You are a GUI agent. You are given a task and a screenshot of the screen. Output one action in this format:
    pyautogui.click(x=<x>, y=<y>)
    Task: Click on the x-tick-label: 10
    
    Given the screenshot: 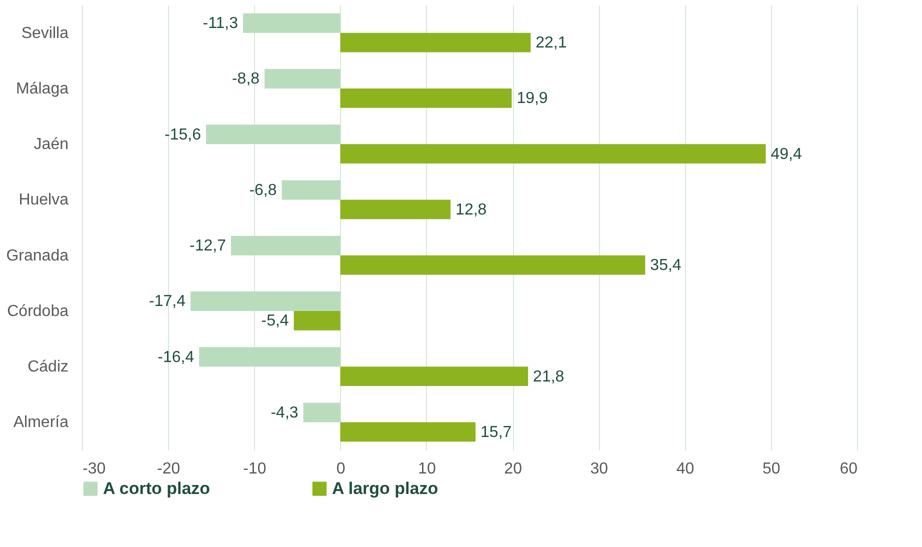 What is the action you would take?
    pyautogui.click(x=427, y=469)
    